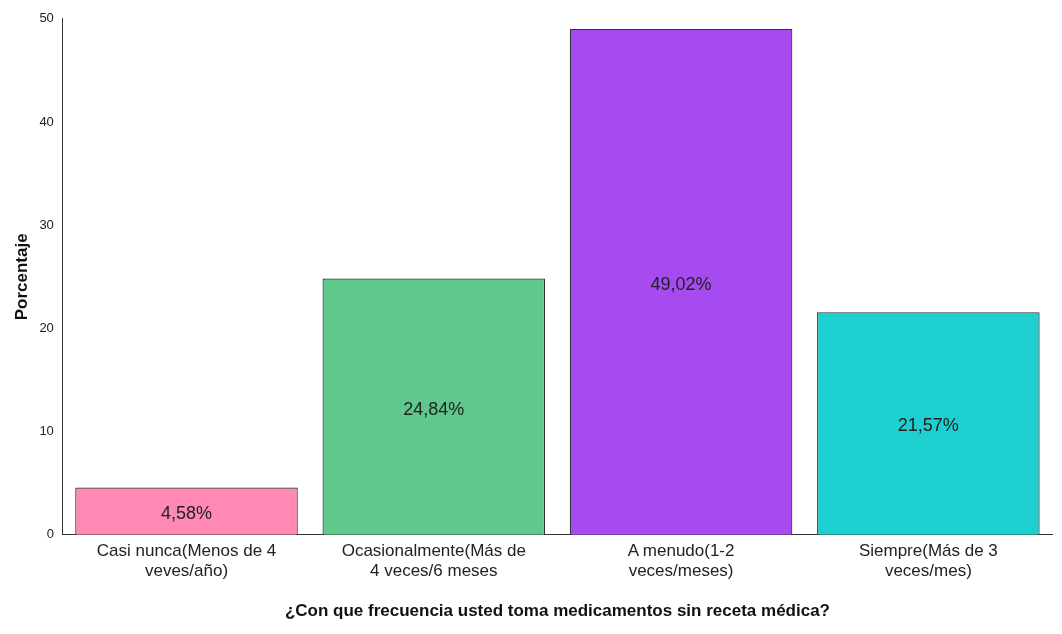  I want to click on x-tick-label: Siempre(Más de 3 veces/mes), so click(928, 560).